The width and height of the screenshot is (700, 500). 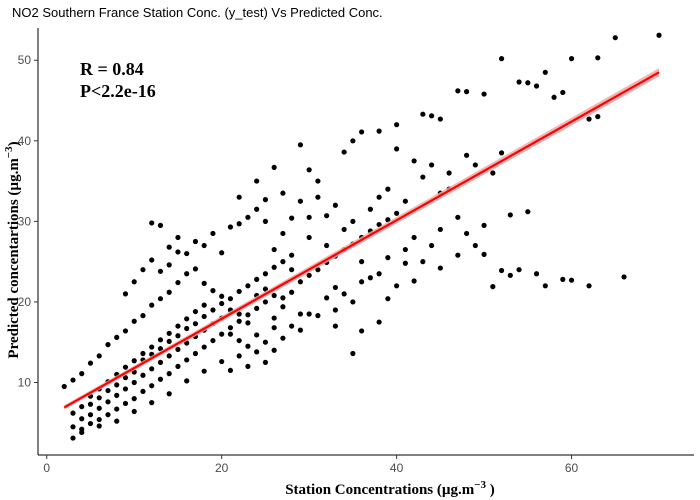 What do you see at coordinates (397, 468) in the screenshot?
I see `x-tick-label: 40` at bounding box center [397, 468].